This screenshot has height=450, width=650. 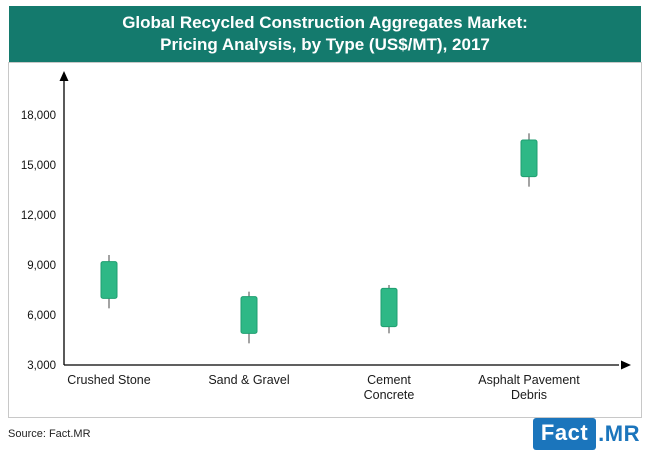 What do you see at coordinates (626, 365) in the screenshot?
I see `x-axis-arrow-icon` at bounding box center [626, 365].